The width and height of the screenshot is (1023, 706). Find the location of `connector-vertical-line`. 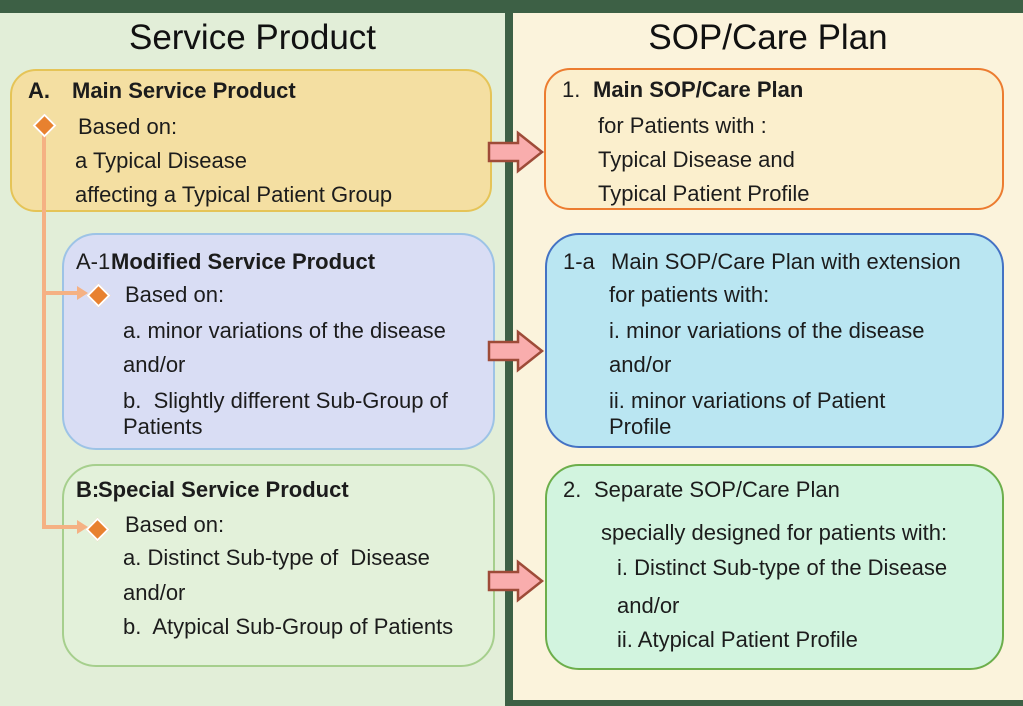

connector-vertical-line is located at coordinates (44, 330).